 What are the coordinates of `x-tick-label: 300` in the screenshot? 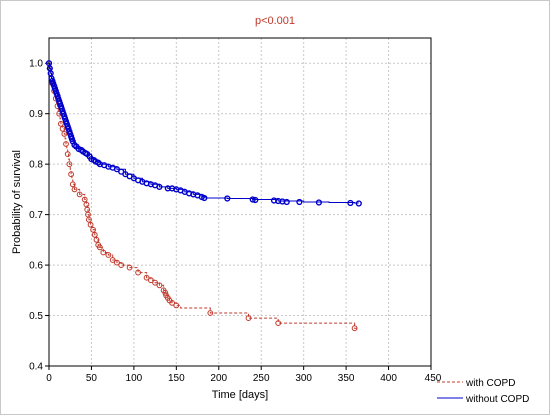 It's located at (303, 378).